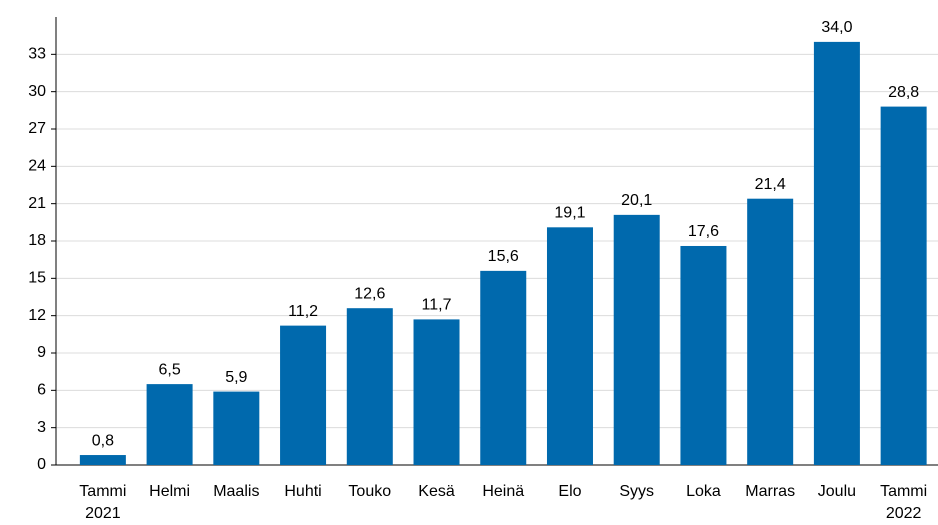 The width and height of the screenshot is (938, 525). What do you see at coordinates (903, 92) in the screenshot?
I see `value-label: 28,8` at bounding box center [903, 92].